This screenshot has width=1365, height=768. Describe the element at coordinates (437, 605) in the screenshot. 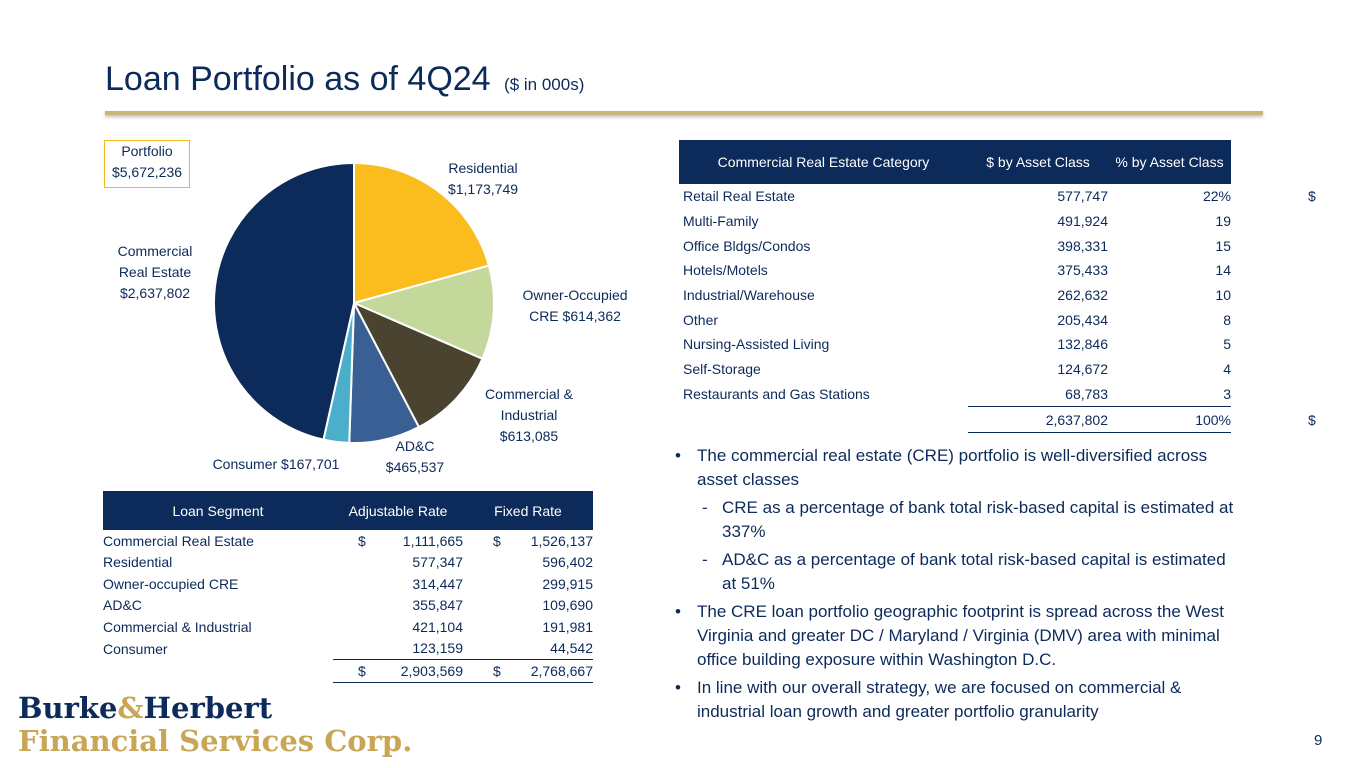

I see `cell-value: 355,847` at that location.